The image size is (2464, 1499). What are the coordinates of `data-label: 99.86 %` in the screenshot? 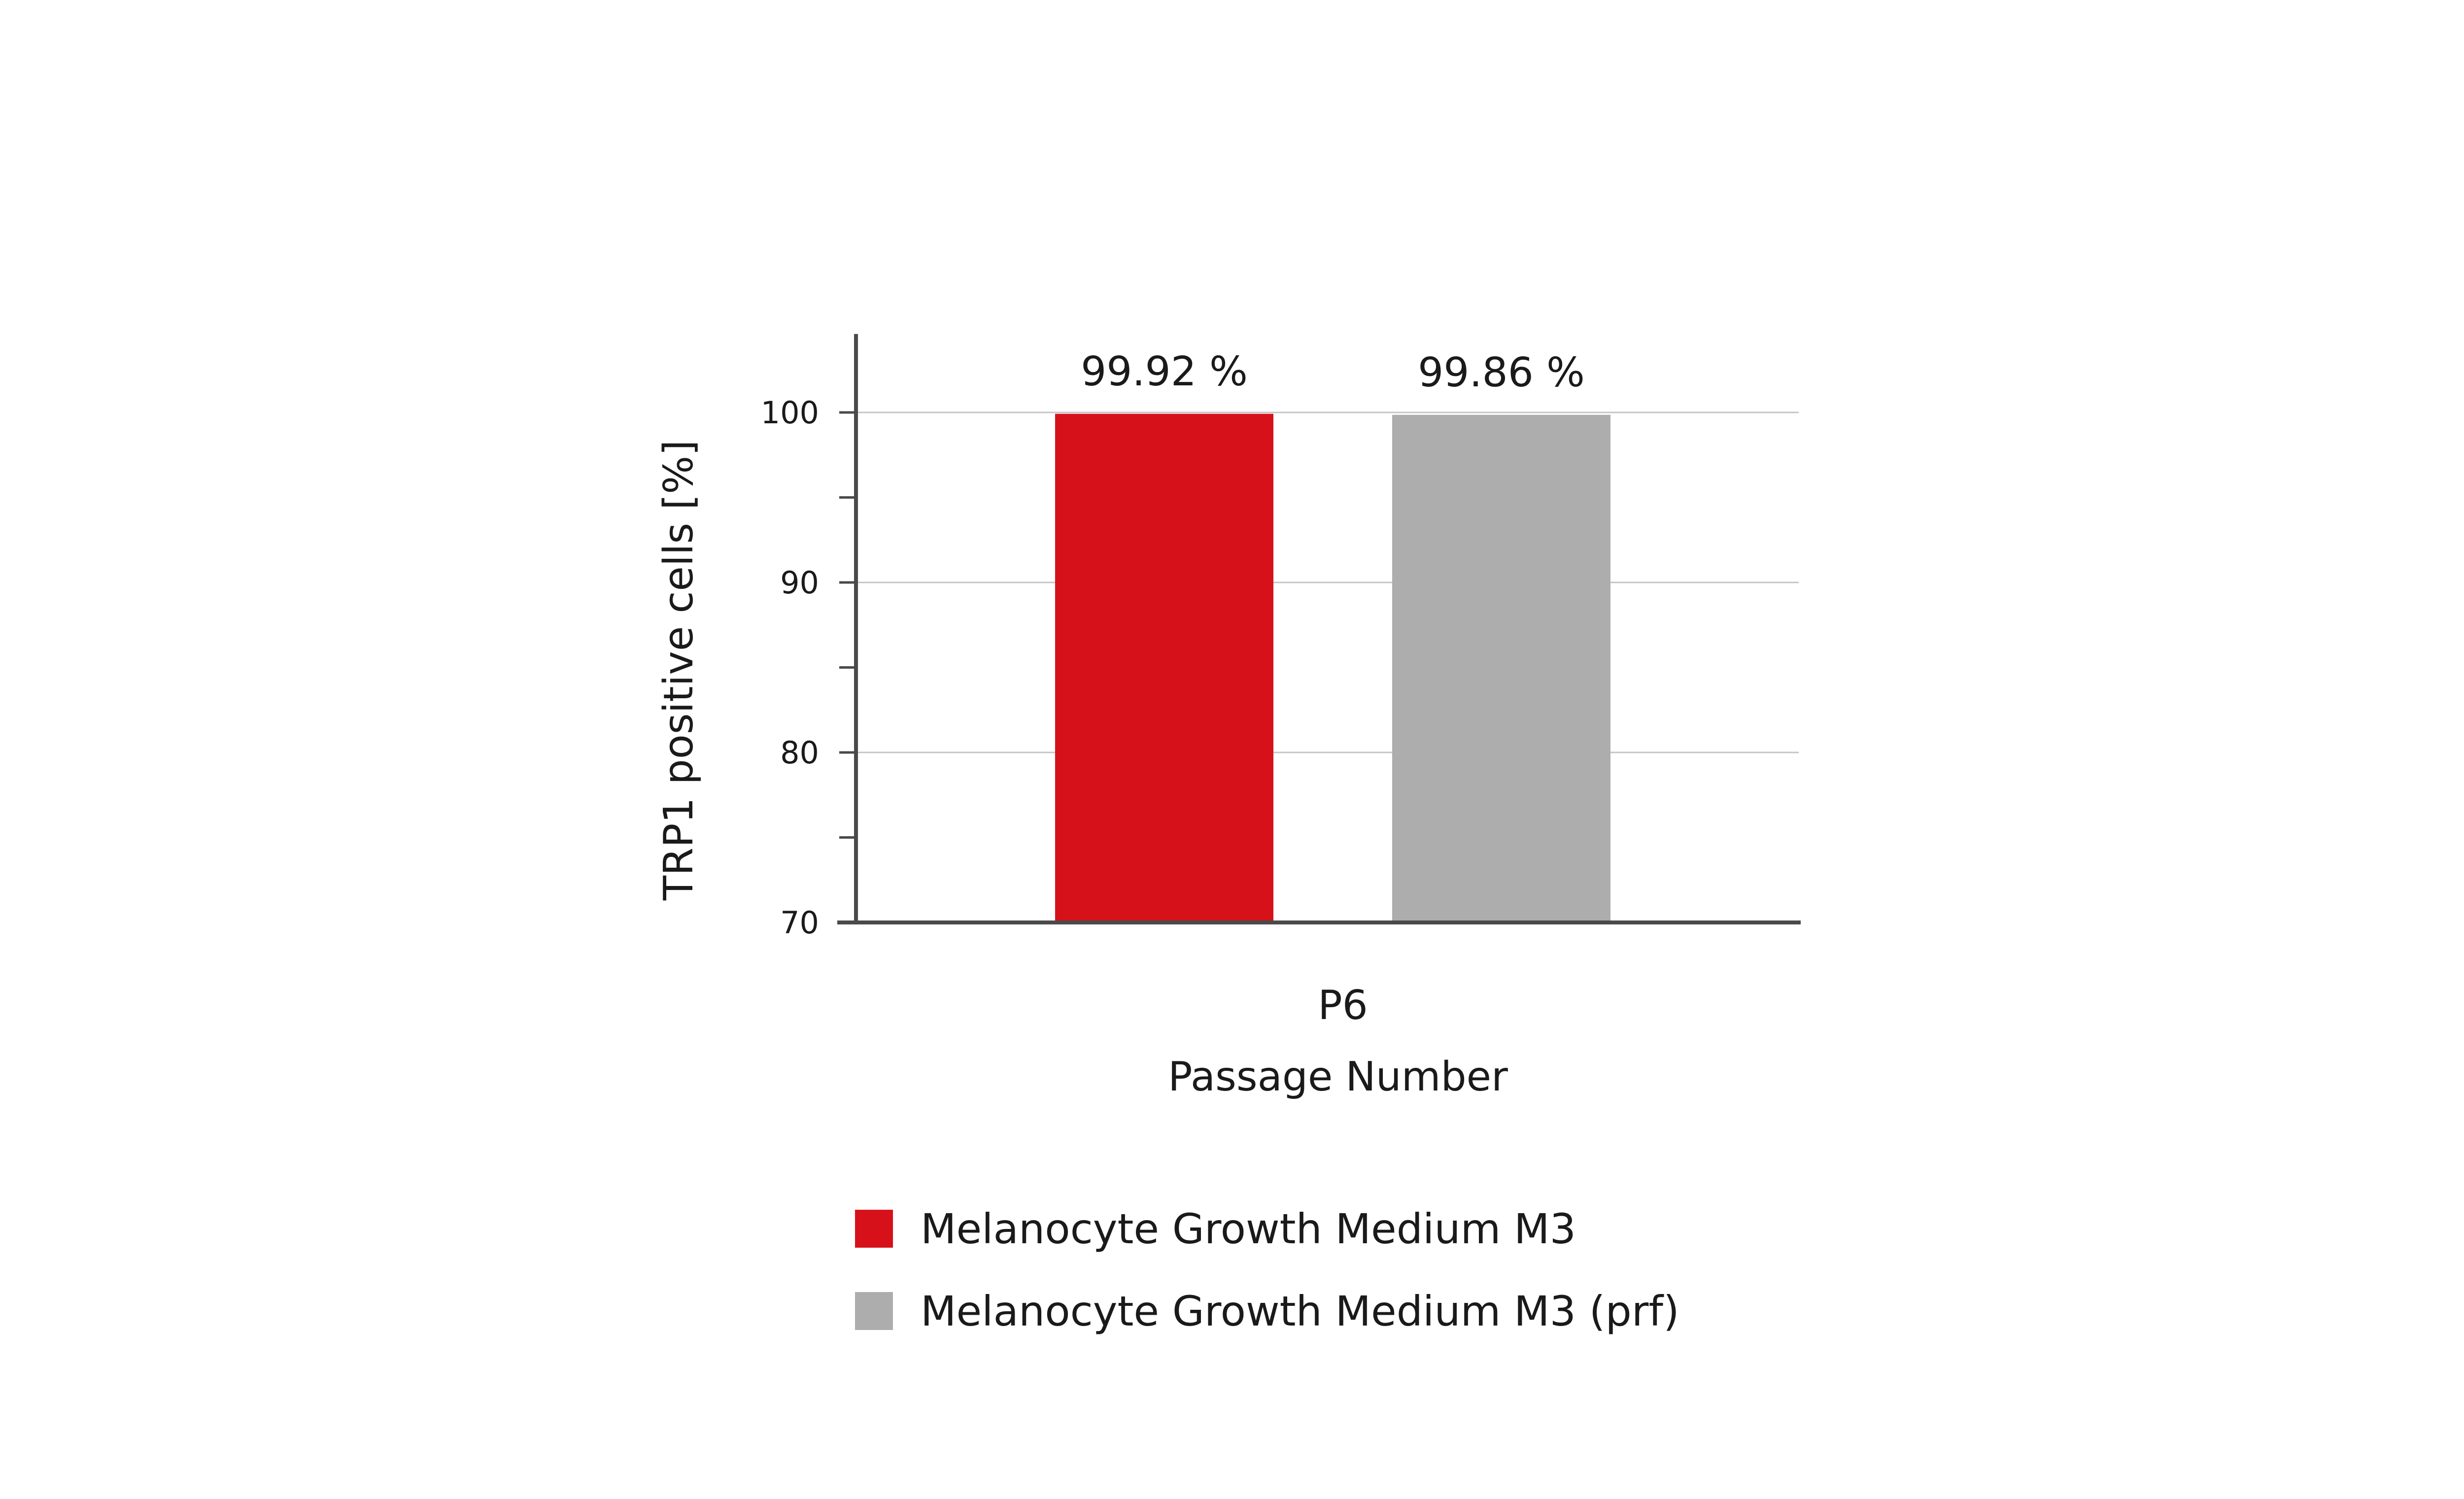 It's located at (1501, 373).